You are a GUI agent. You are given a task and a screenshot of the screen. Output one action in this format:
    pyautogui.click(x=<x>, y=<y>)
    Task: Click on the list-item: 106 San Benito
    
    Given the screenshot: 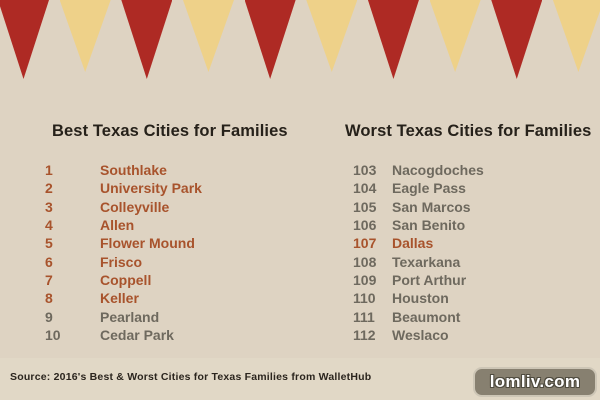 What is the action you would take?
    pyautogui.click(x=418, y=225)
    